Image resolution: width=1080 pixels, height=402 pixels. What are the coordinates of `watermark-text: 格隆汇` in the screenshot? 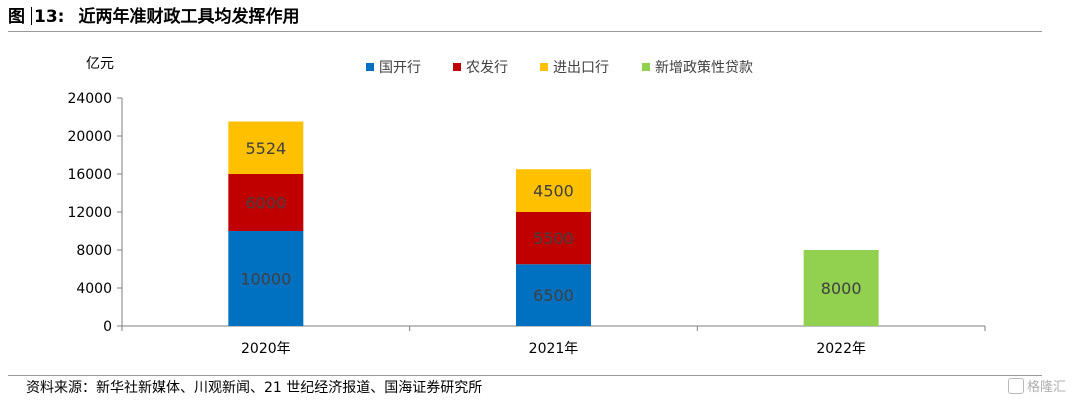 It's located at (1046, 387).